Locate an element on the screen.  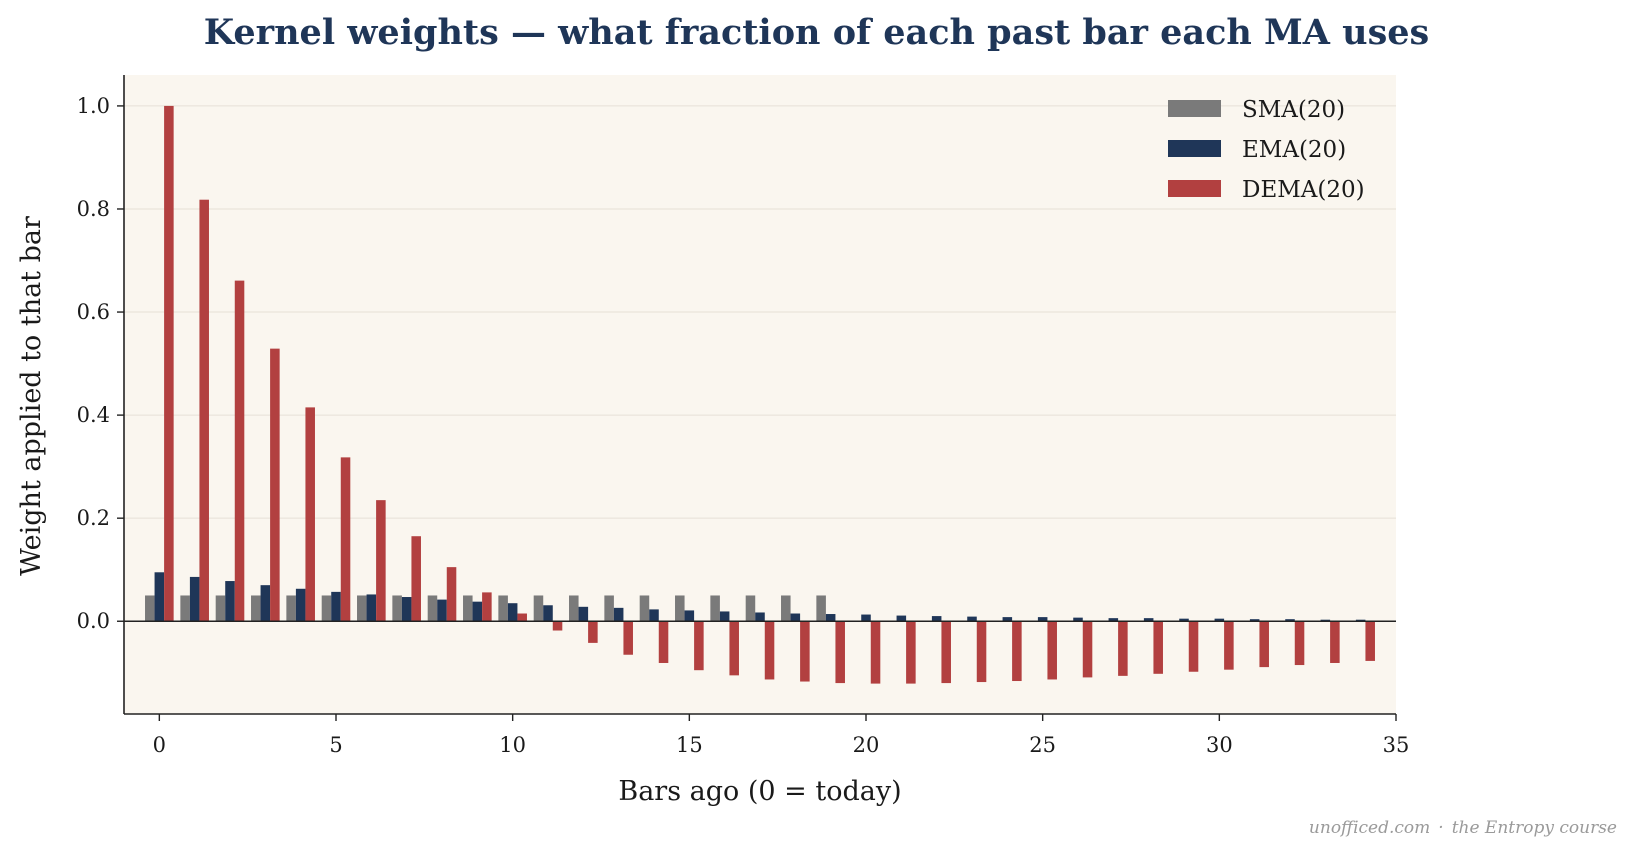
y-ticks: 0.0 0.2 0.4 0.6 0.8 1.0 is located at coordinates (100, 363).